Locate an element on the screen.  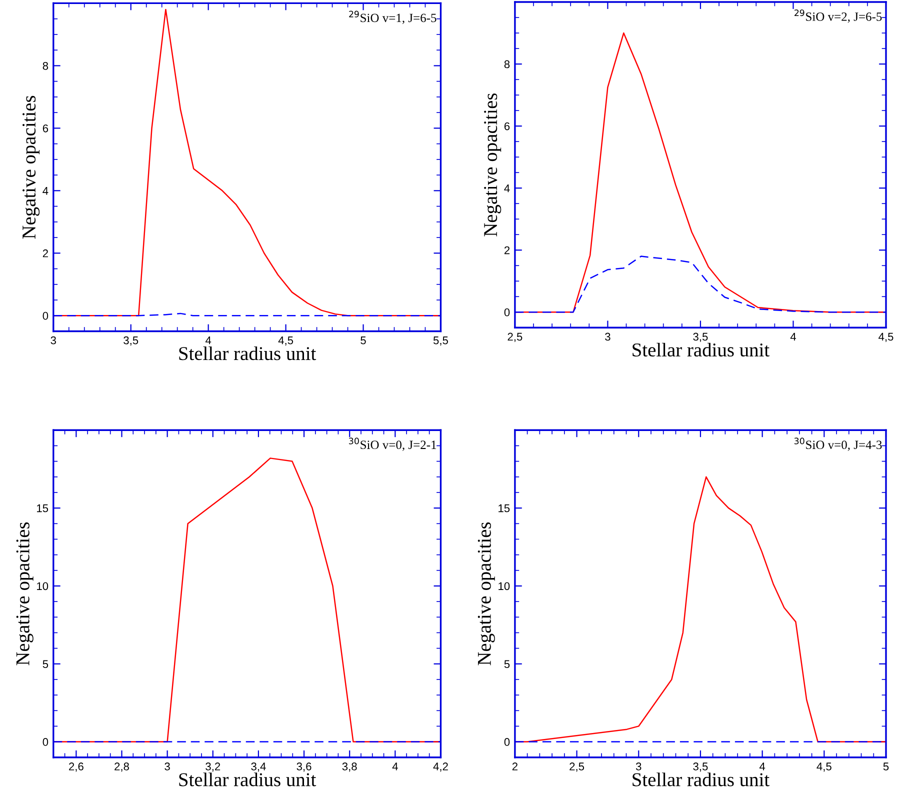
annotation: $^{30}$SiO v=0, J=2-1 is located at coordinates (392, 444).